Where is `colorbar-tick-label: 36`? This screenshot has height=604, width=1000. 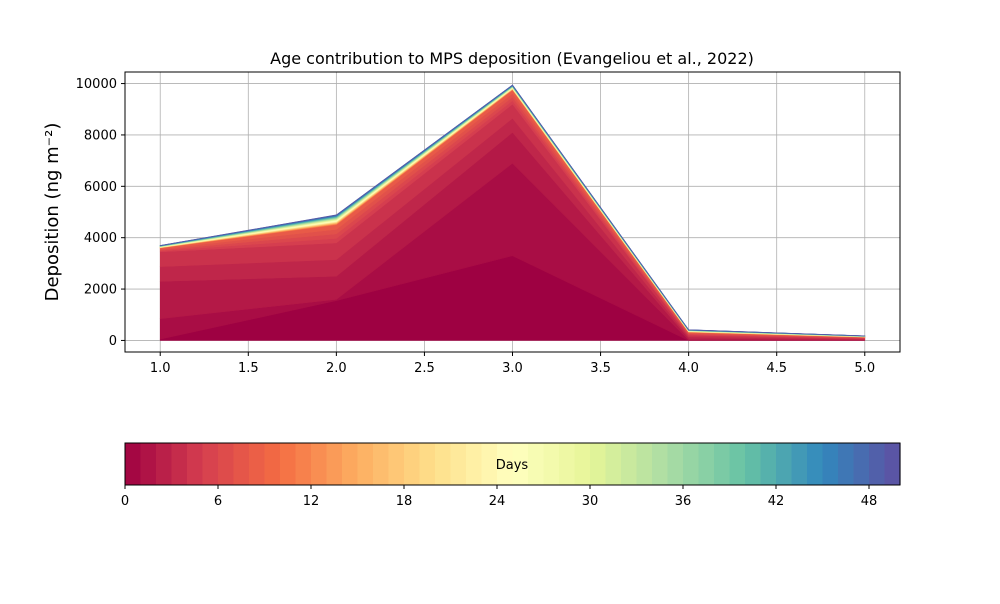
colorbar-tick-label: 36 is located at coordinates (683, 501).